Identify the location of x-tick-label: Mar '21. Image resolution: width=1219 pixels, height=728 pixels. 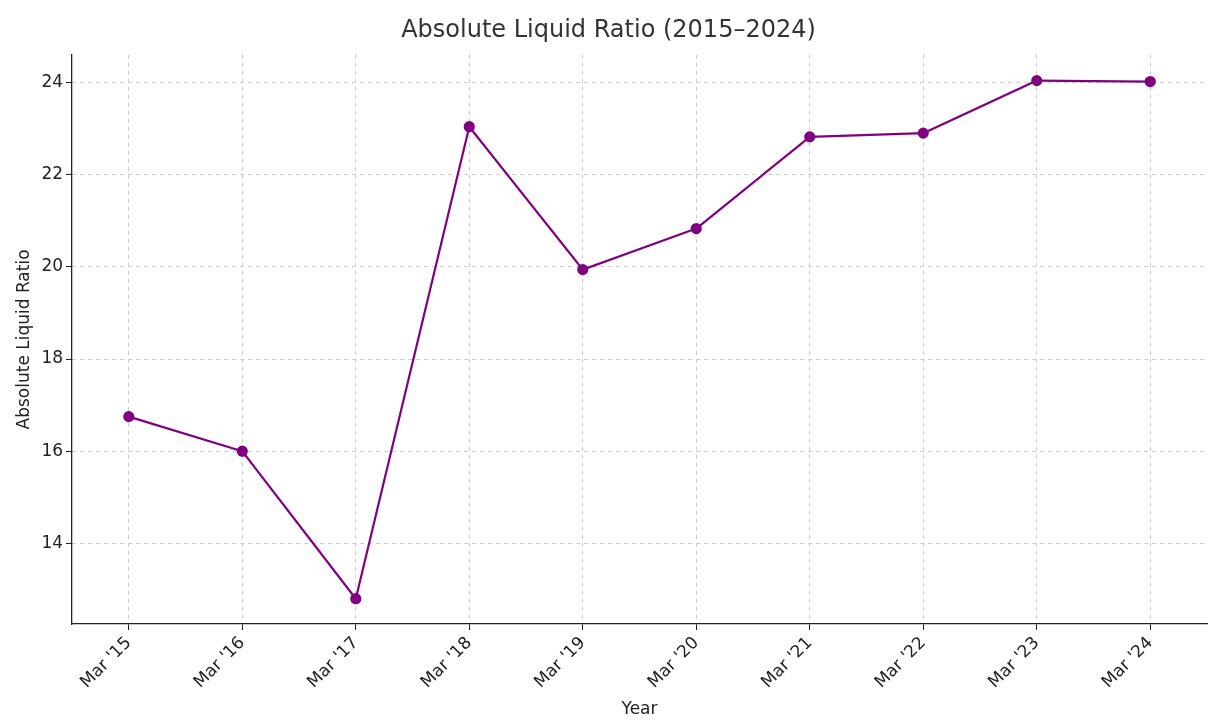
(786, 662).